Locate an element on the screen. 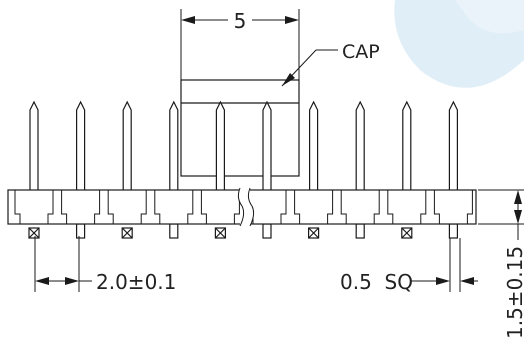 Image resolution: width=524 pixels, height=339 pixels. dimension-pin is located at coordinates (444, 265).